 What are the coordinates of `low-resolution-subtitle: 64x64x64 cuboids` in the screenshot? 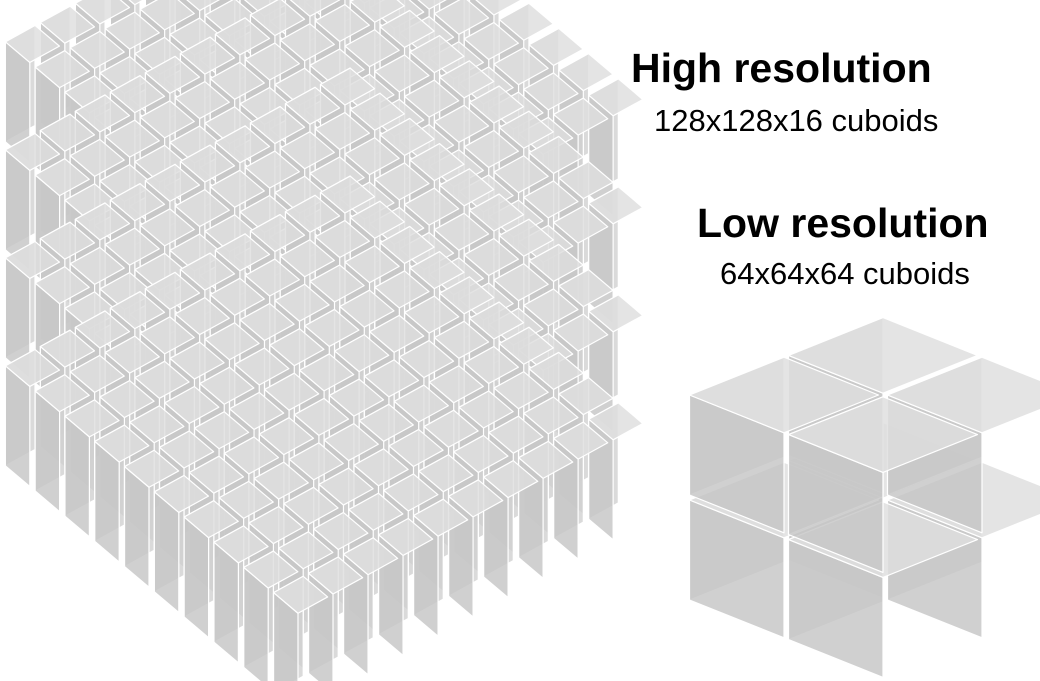 It's located at (845, 273).